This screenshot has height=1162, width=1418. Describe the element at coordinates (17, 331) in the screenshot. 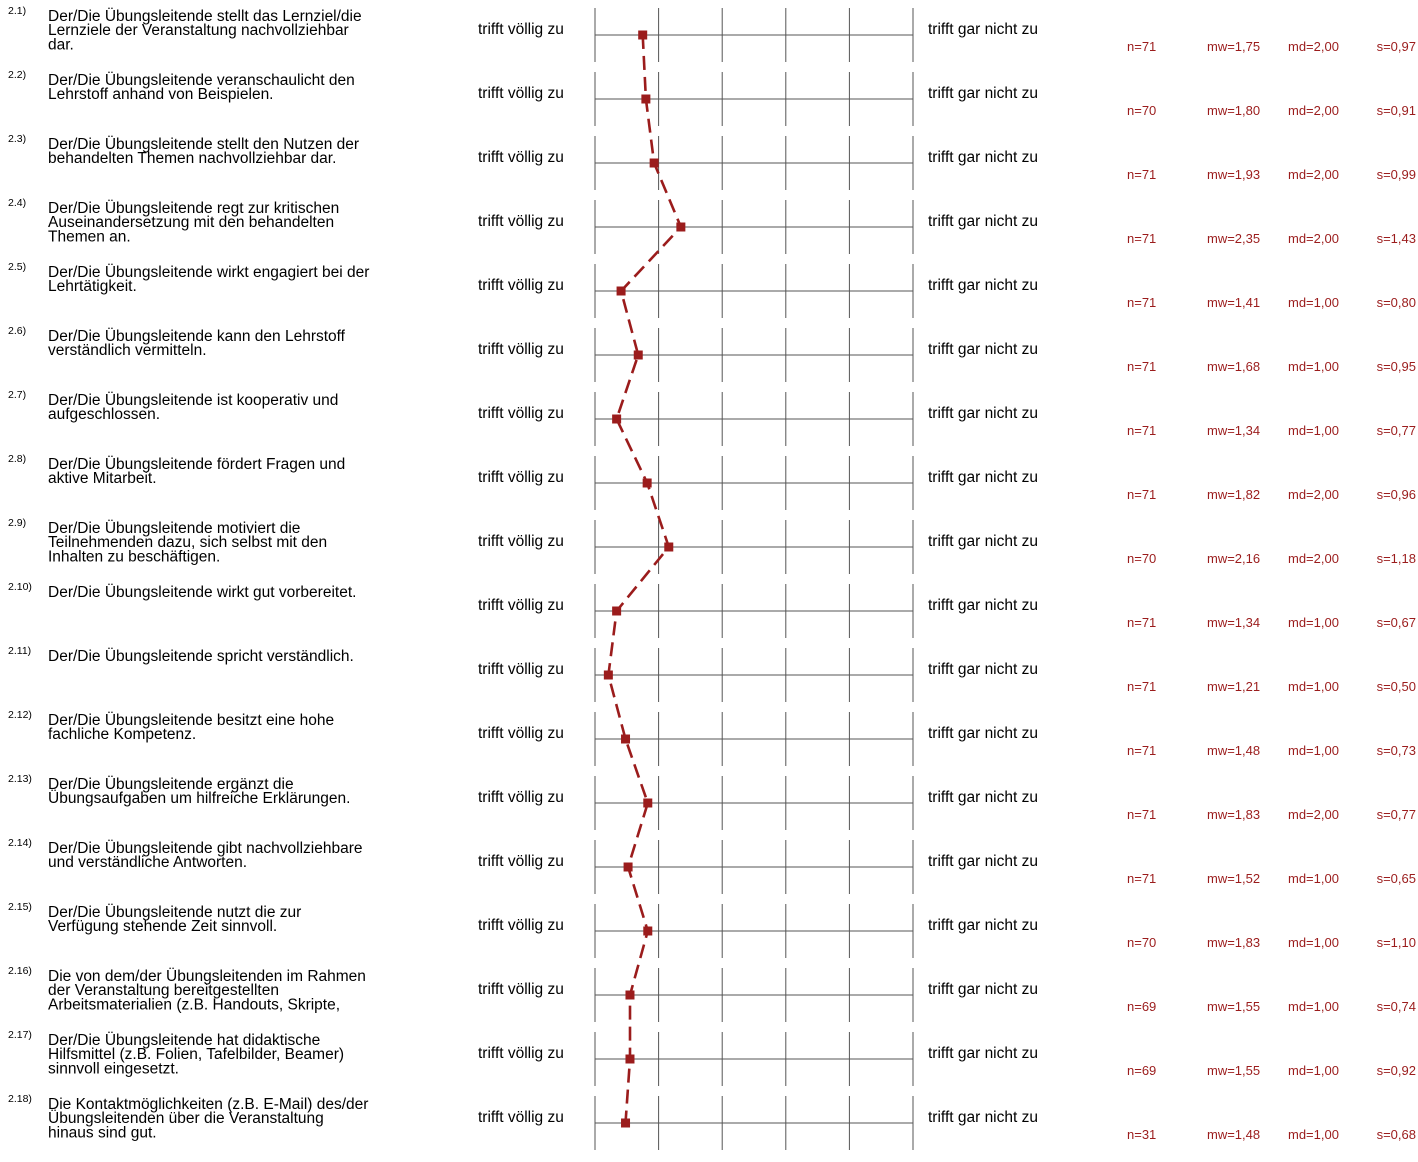

I see `item-number: 2.6)` at that location.